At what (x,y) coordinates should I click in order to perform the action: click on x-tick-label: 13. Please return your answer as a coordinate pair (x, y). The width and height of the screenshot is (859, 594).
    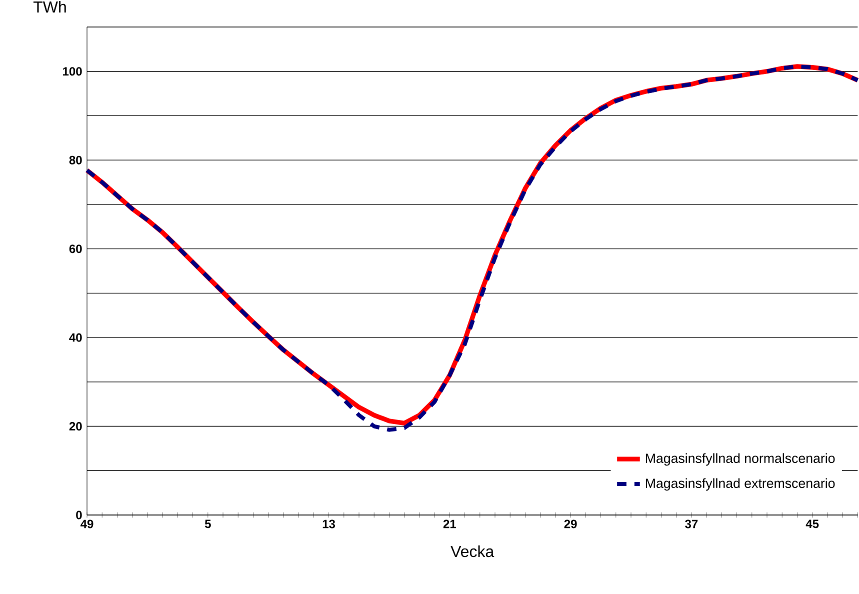
    Looking at the image, I should click on (329, 524).